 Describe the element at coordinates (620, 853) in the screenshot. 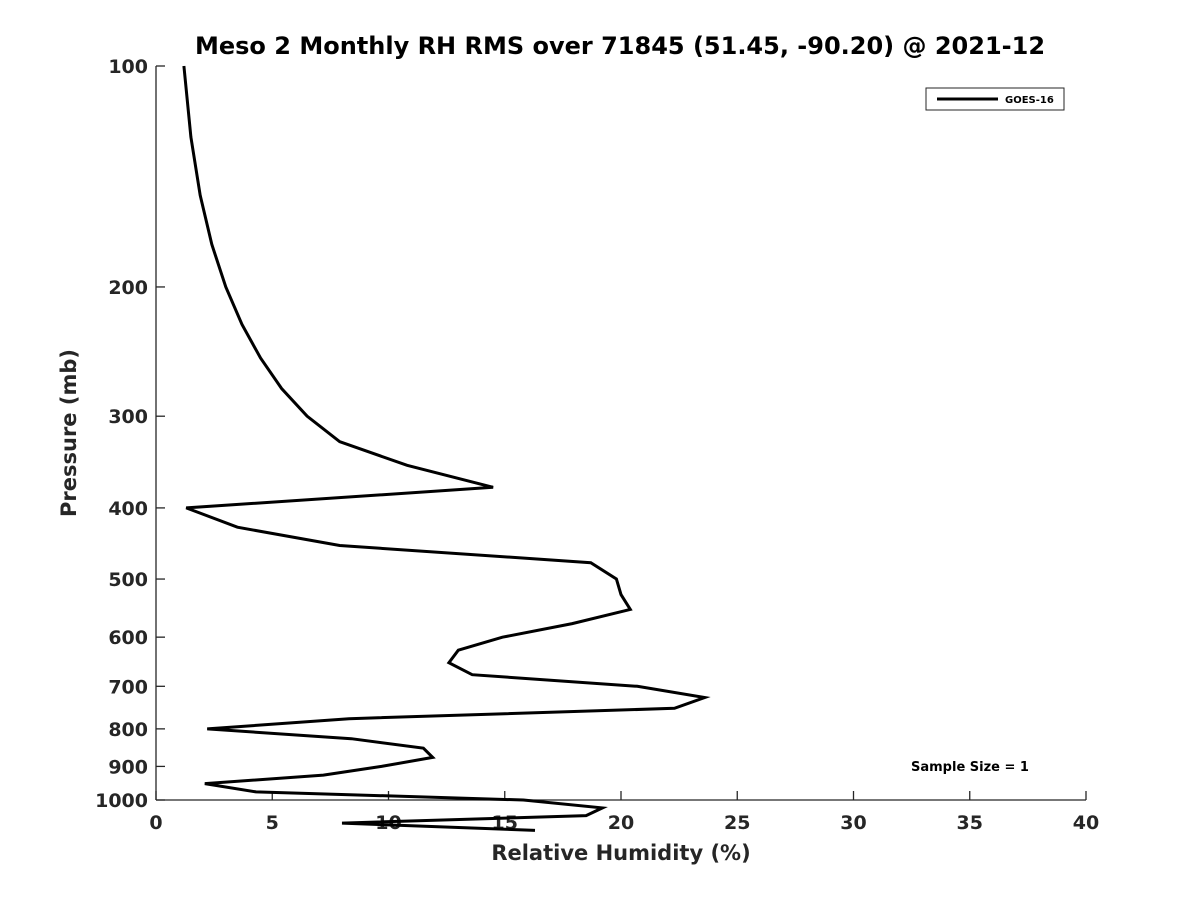

I see `x-axis-label: Relative Humidity (%)` at that location.